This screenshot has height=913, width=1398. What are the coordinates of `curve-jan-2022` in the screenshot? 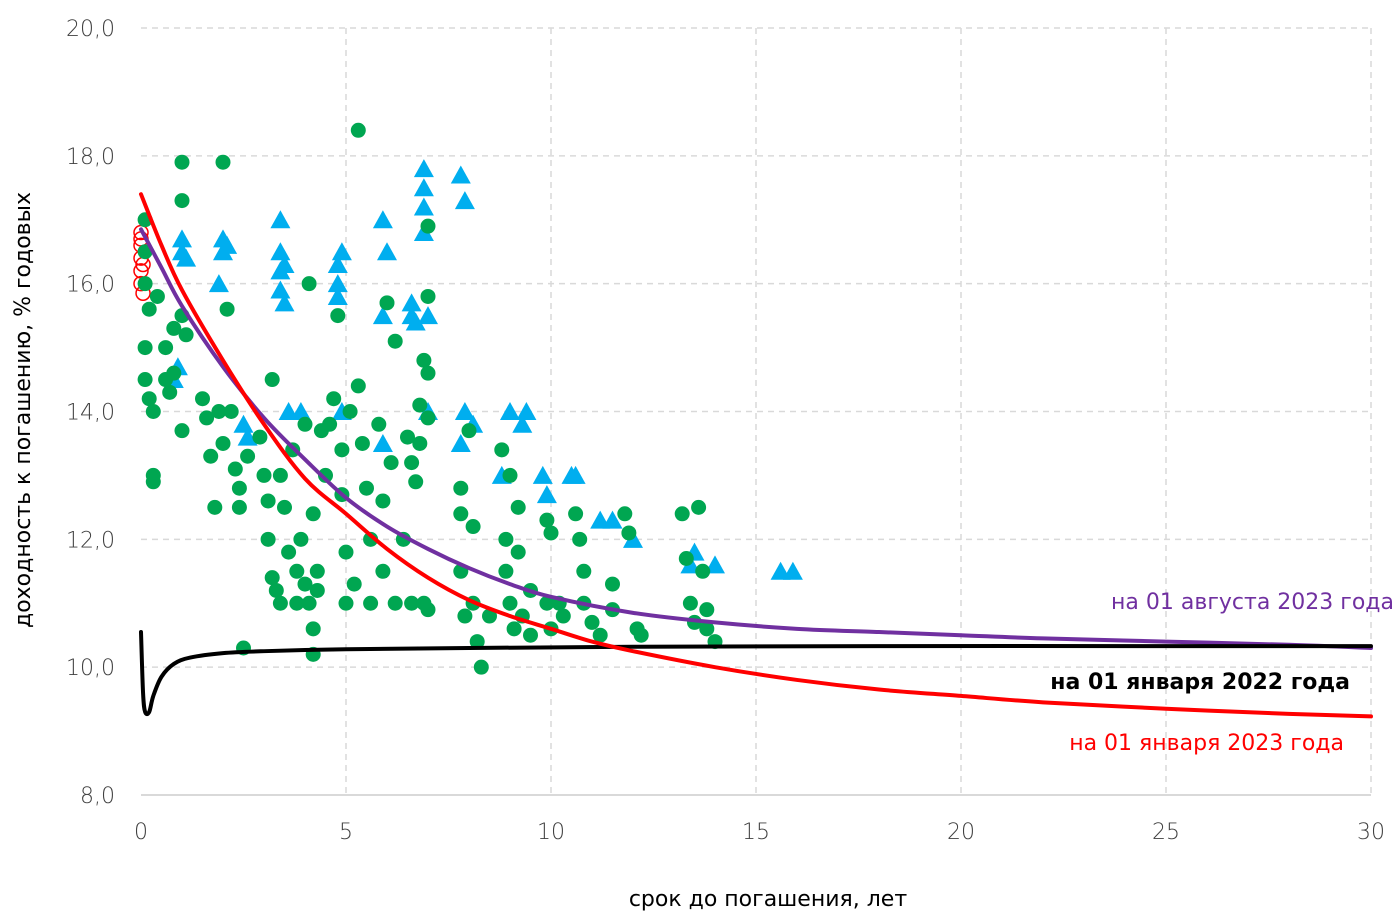 It's located at (756, 673).